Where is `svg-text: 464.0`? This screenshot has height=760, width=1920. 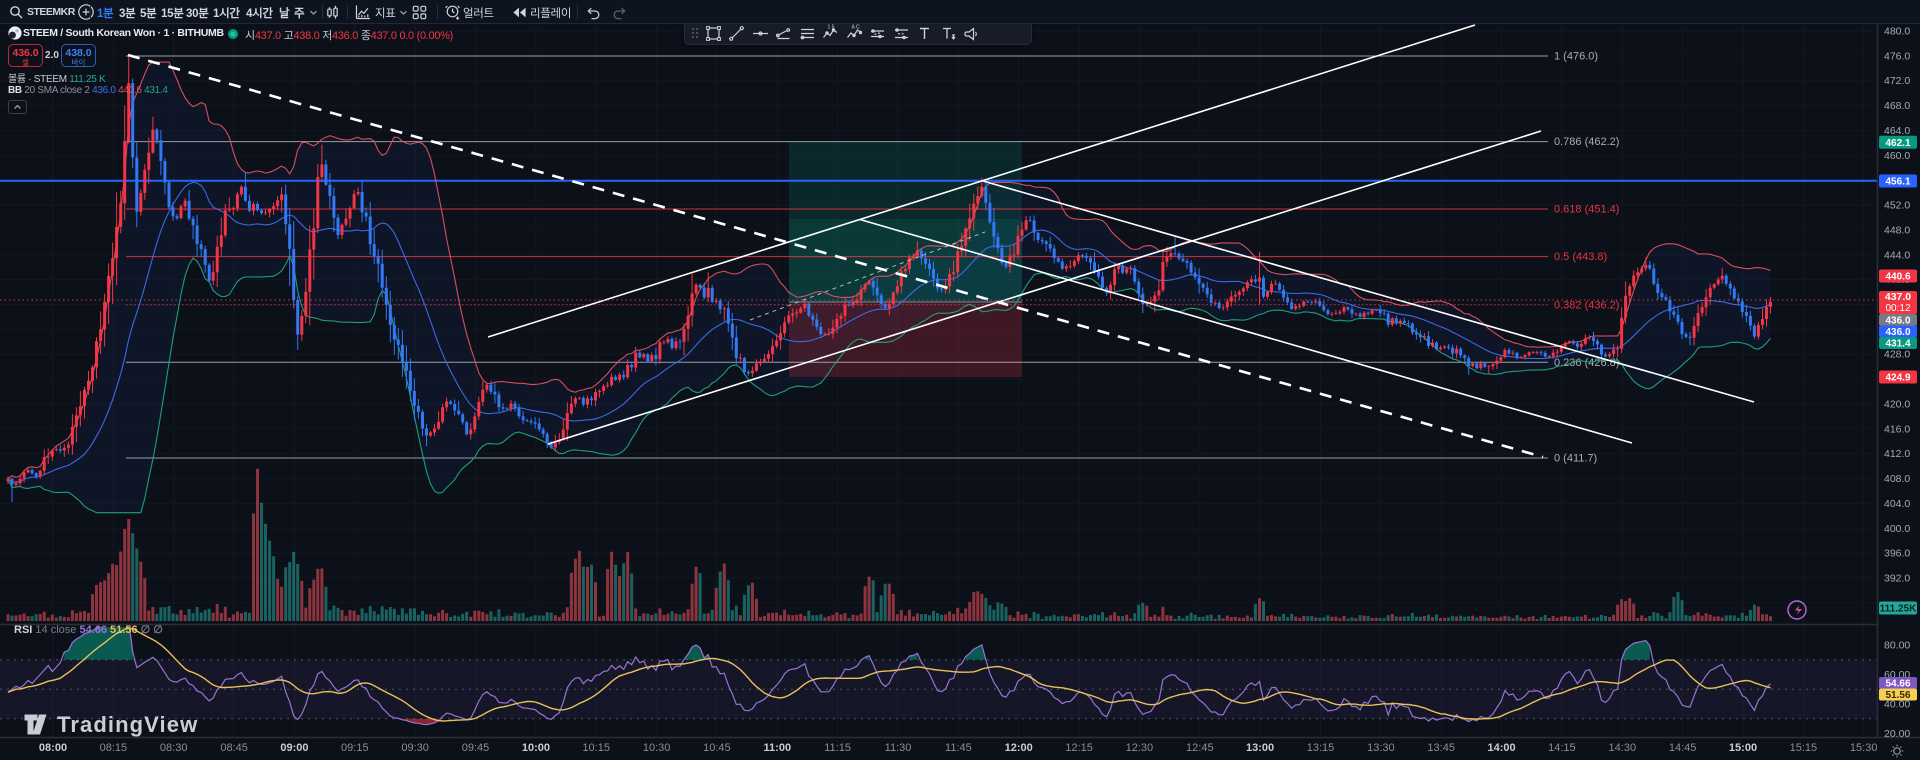 svg-text: 464.0 is located at coordinates (1897, 131).